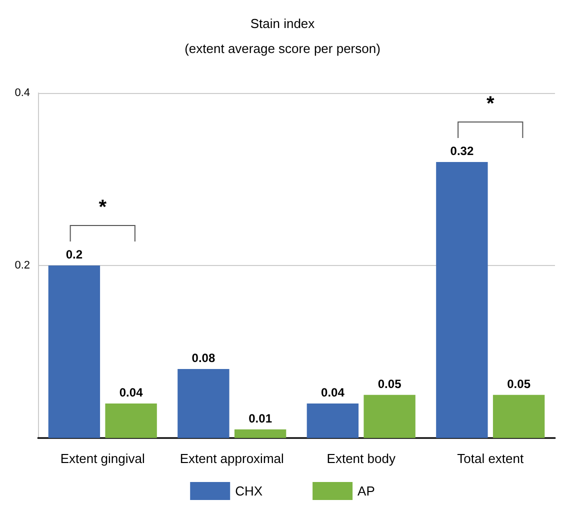 The width and height of the screenshot is (565, 513). Describe the element at coordinates (249, 491) in the screenshot. I see `legend-label: CHX` at that location.